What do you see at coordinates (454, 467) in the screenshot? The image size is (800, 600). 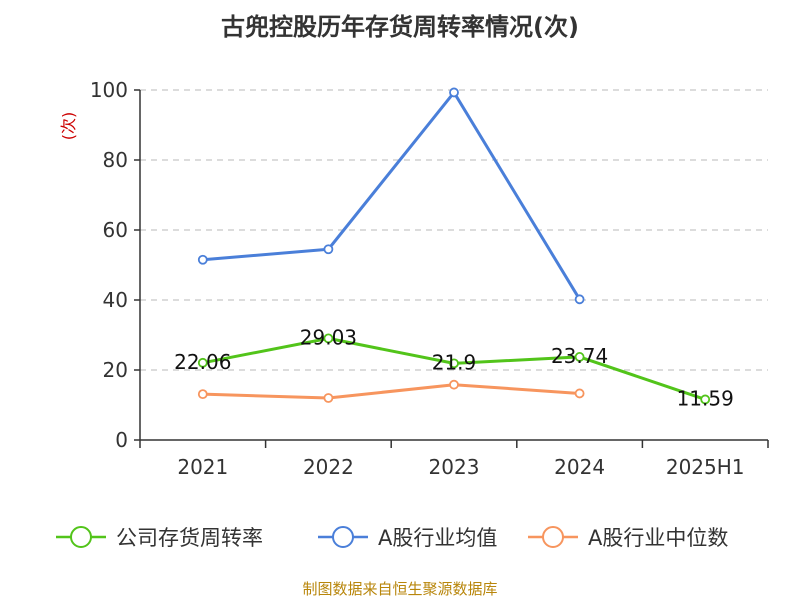 I see `x-tick-label: 2023` at bounding box center [454, 467].